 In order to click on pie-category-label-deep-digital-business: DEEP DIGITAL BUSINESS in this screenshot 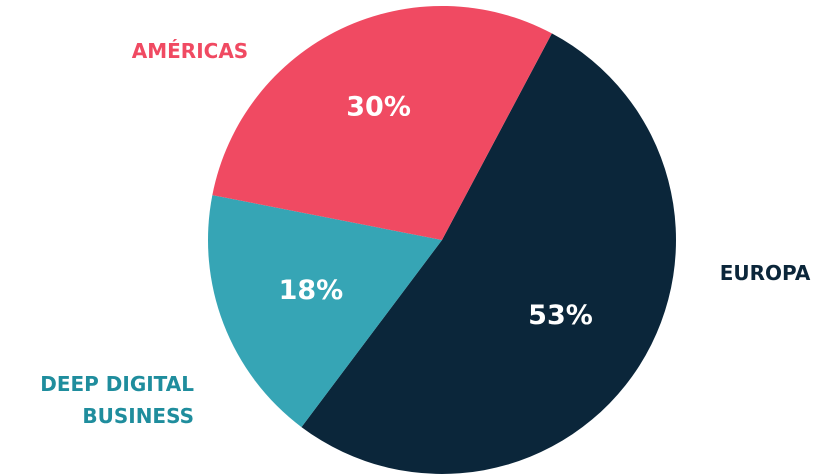, I will do `click(117, 400)`.